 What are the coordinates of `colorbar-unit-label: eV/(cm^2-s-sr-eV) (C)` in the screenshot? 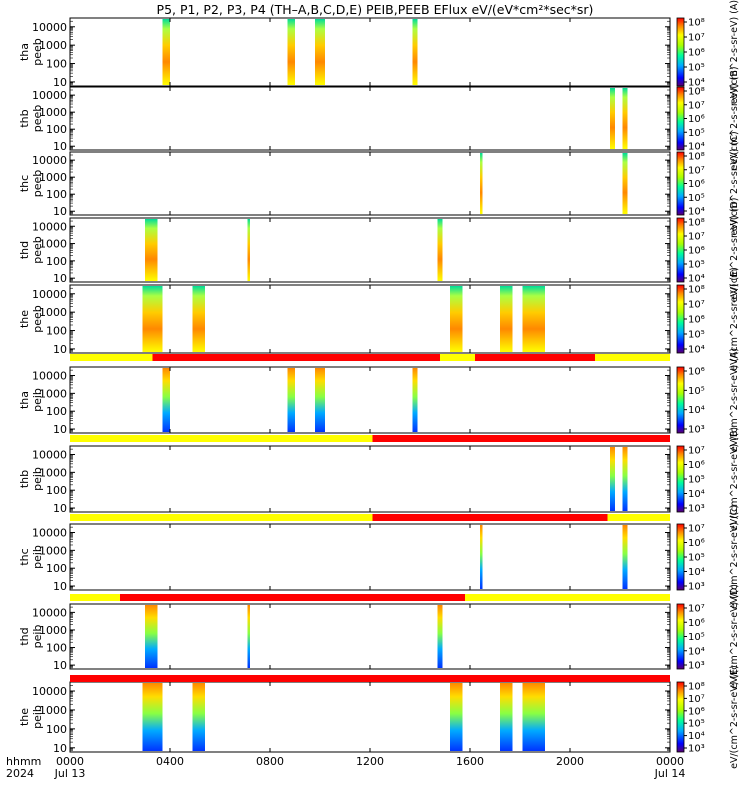 It's located at (734, 557).